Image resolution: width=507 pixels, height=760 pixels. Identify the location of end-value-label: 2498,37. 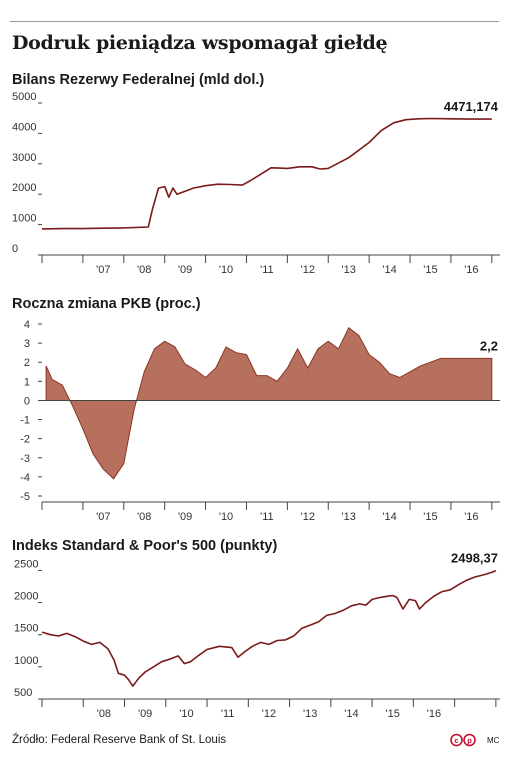
(474, 558).